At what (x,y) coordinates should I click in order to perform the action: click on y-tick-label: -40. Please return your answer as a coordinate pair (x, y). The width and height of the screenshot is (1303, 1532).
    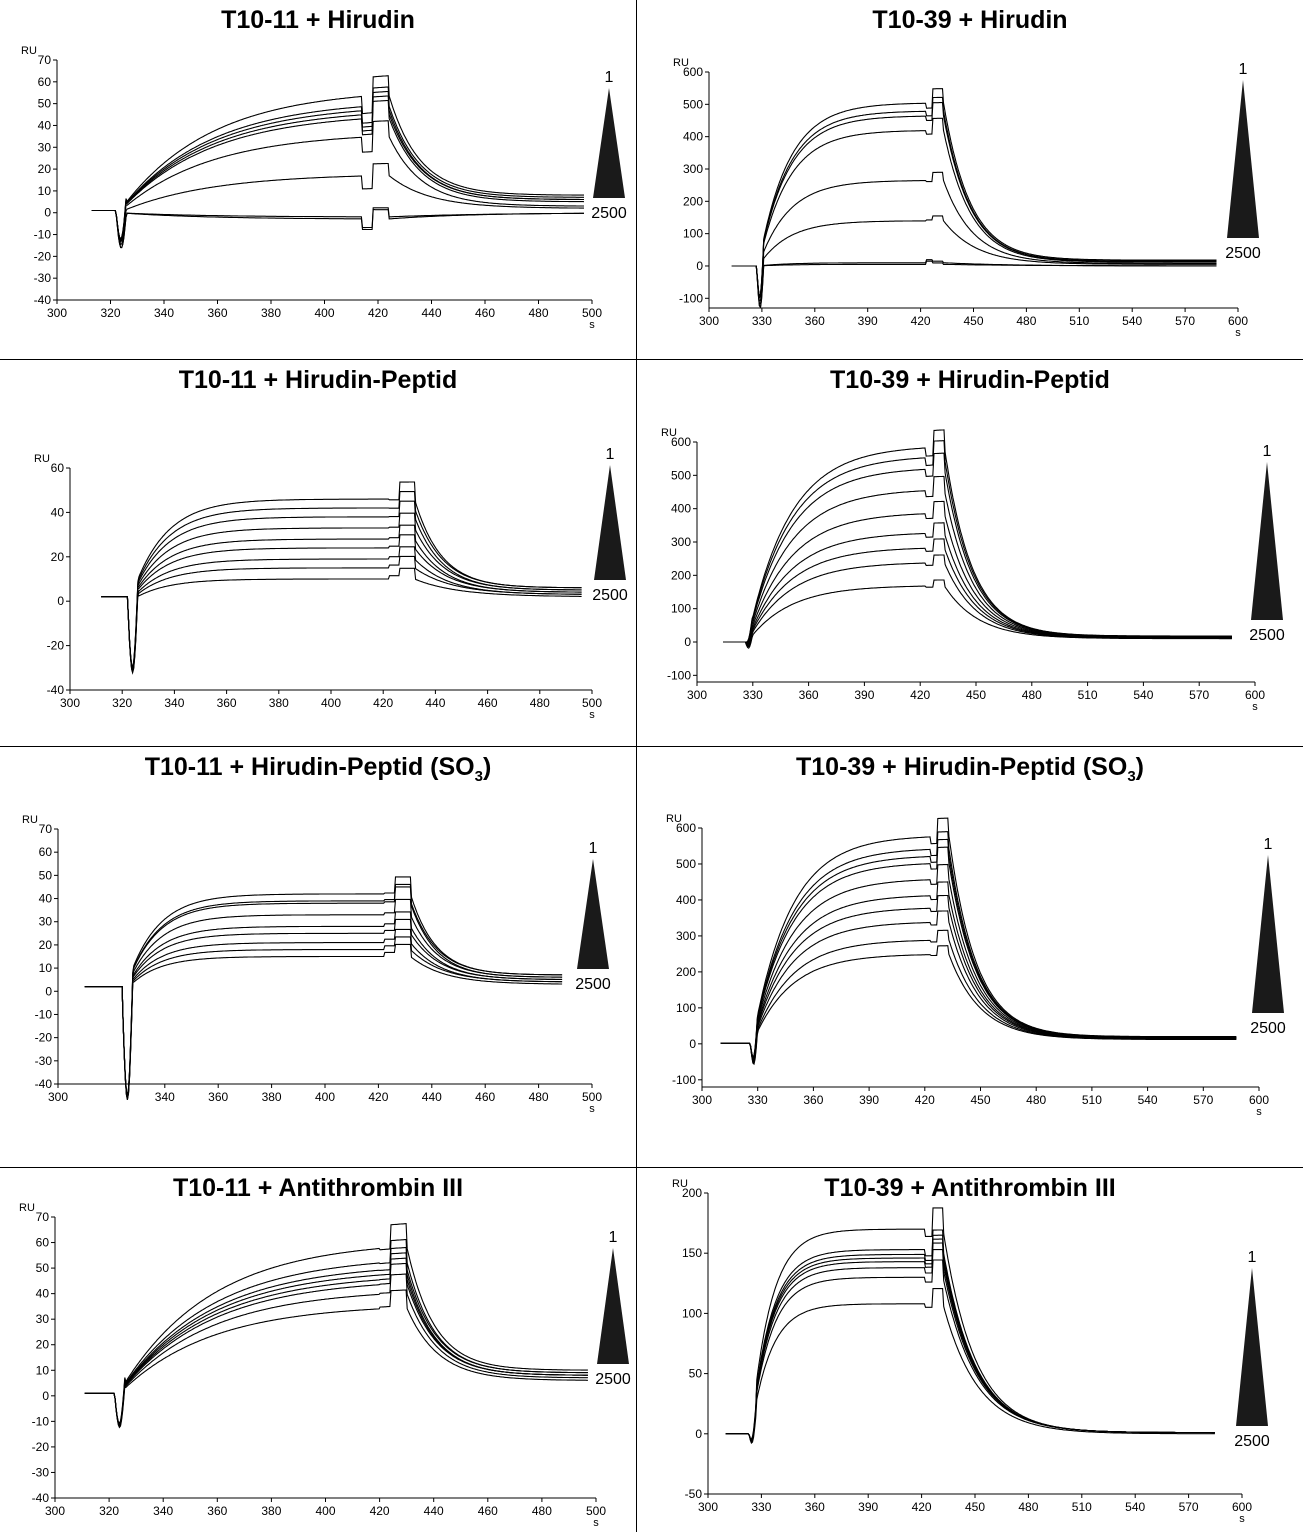
    Looking at the image, I should click on (44, 1084).